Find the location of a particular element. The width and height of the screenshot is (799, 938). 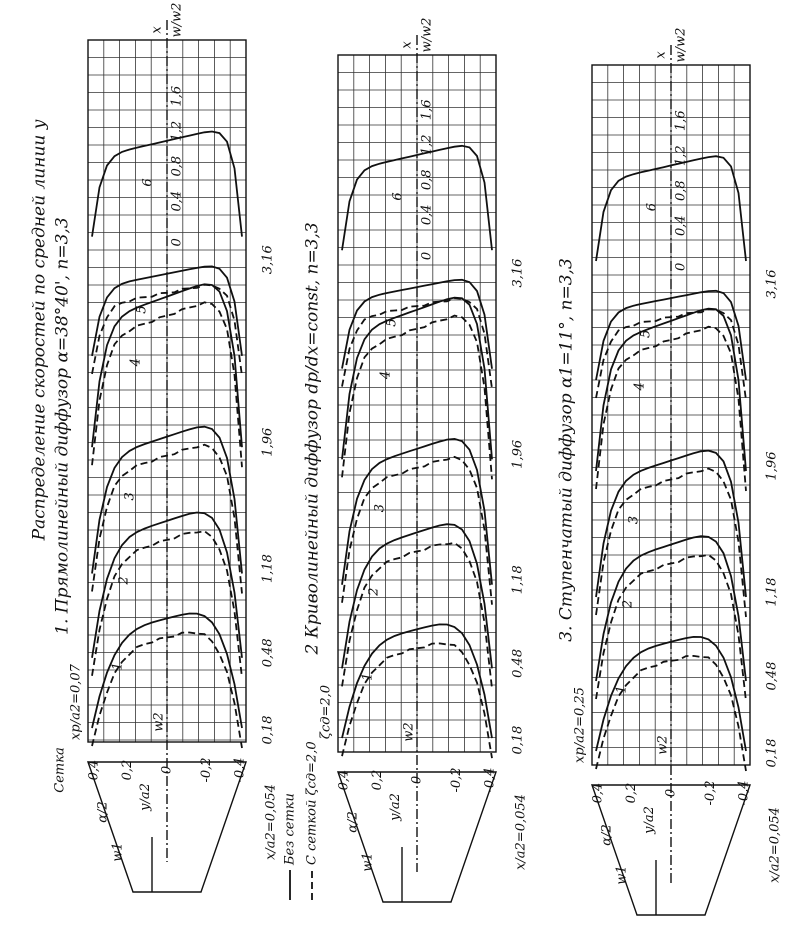

legend-label: Без сетки is located at coordinates (290, 829).